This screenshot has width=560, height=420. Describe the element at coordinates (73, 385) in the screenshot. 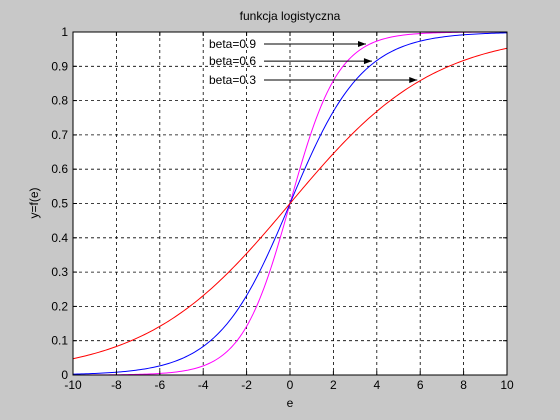

I see `x-tick-label: -10` at that location.